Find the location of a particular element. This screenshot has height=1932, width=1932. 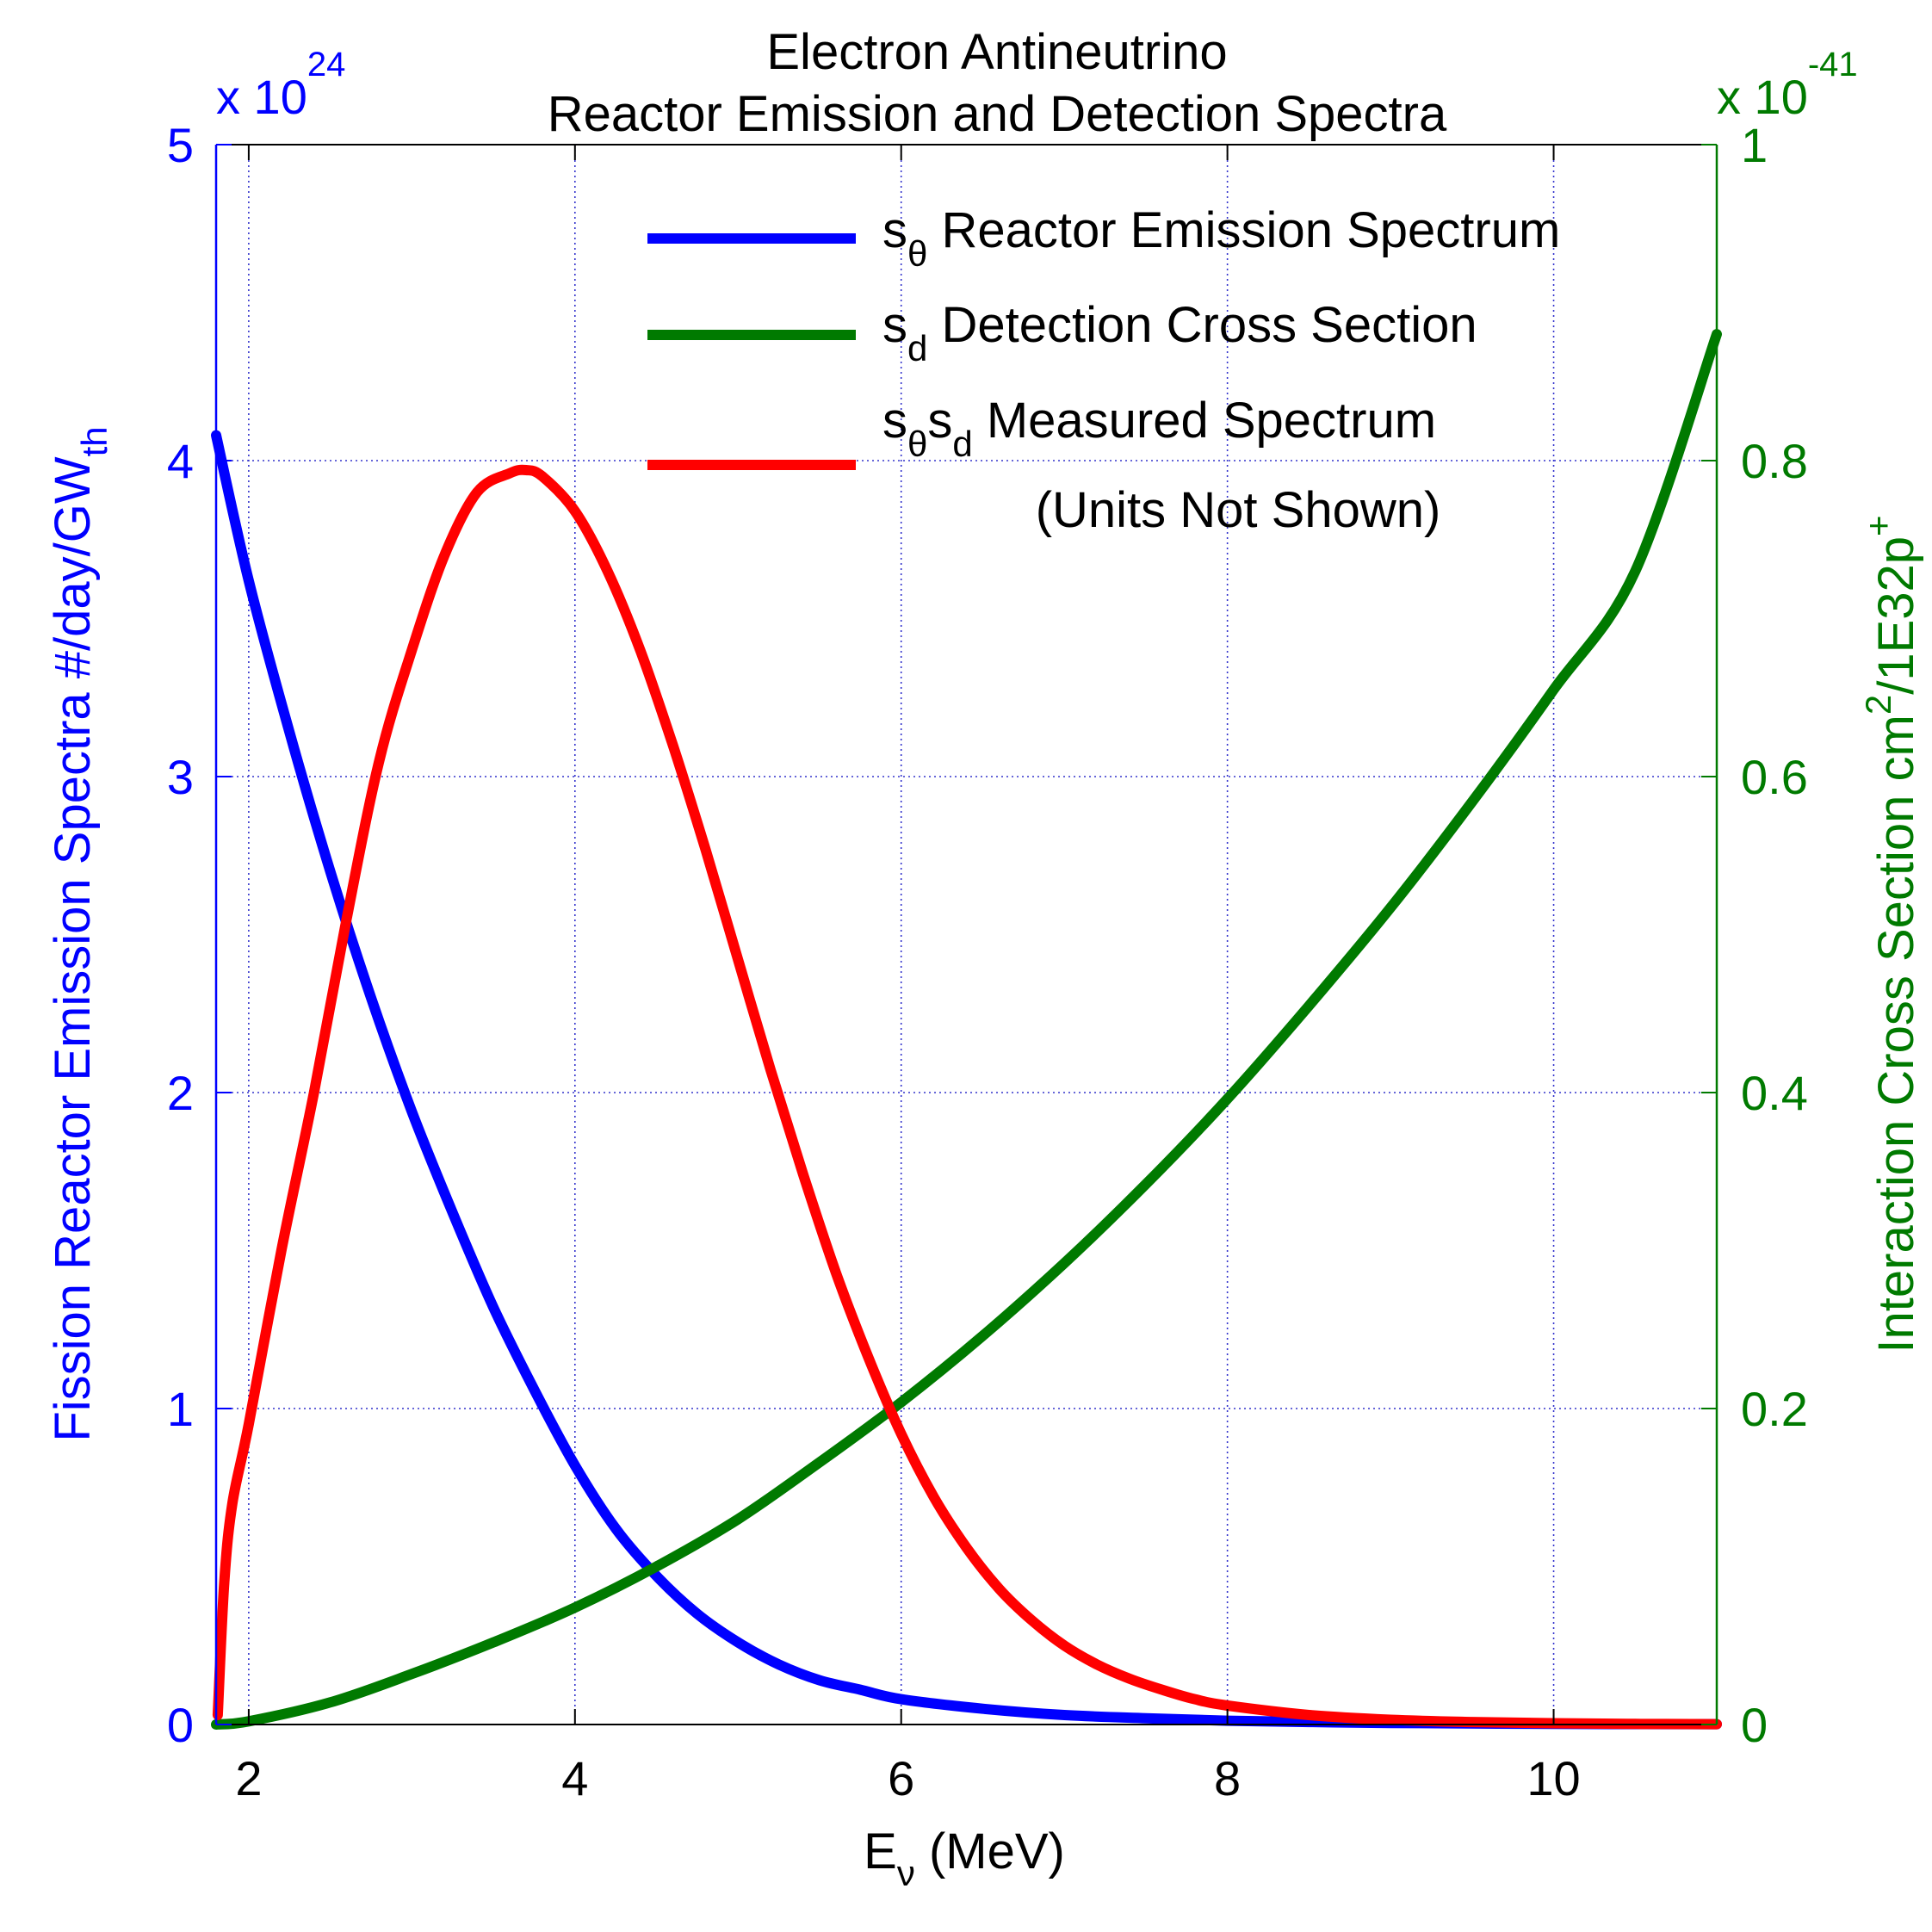

legend-label-cross-section: sd Detection Cross Section is located at coordinates (1179, 332).